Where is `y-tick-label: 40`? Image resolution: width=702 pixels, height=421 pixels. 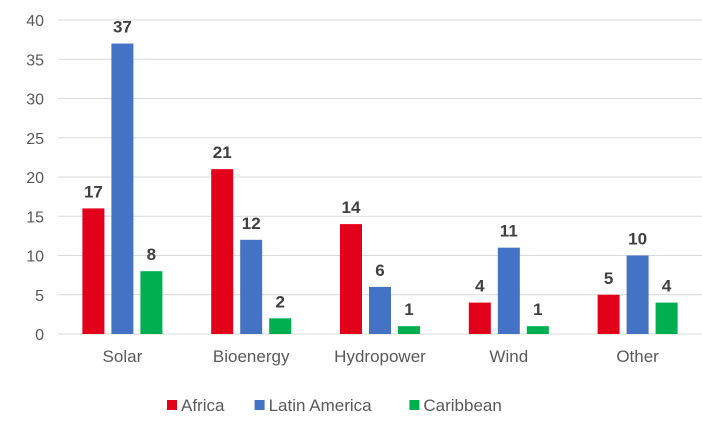
y-tick-label: 40 is located at coordinates (35, 21).